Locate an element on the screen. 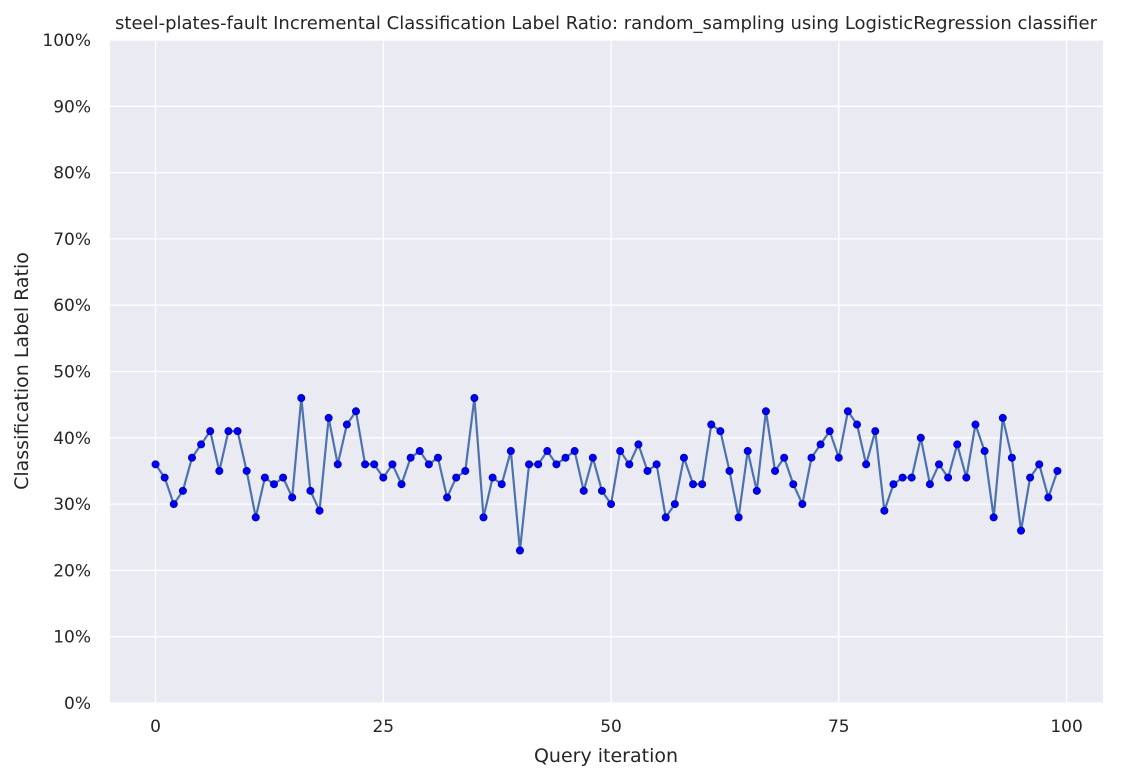 Image resolution: width=1143 pixels, height=779 pixels. x-axis-label: Query iteration is located at coordinates (606, 756).